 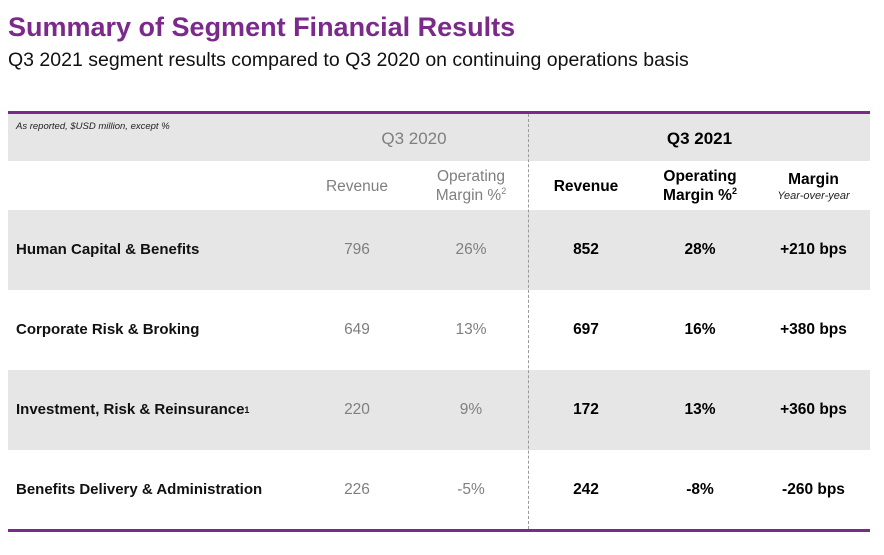 What do you see at coordinates (813, 180) in the screenshot?
I see `col-header-margin-text: Margin` at bounding box center [813, 180].